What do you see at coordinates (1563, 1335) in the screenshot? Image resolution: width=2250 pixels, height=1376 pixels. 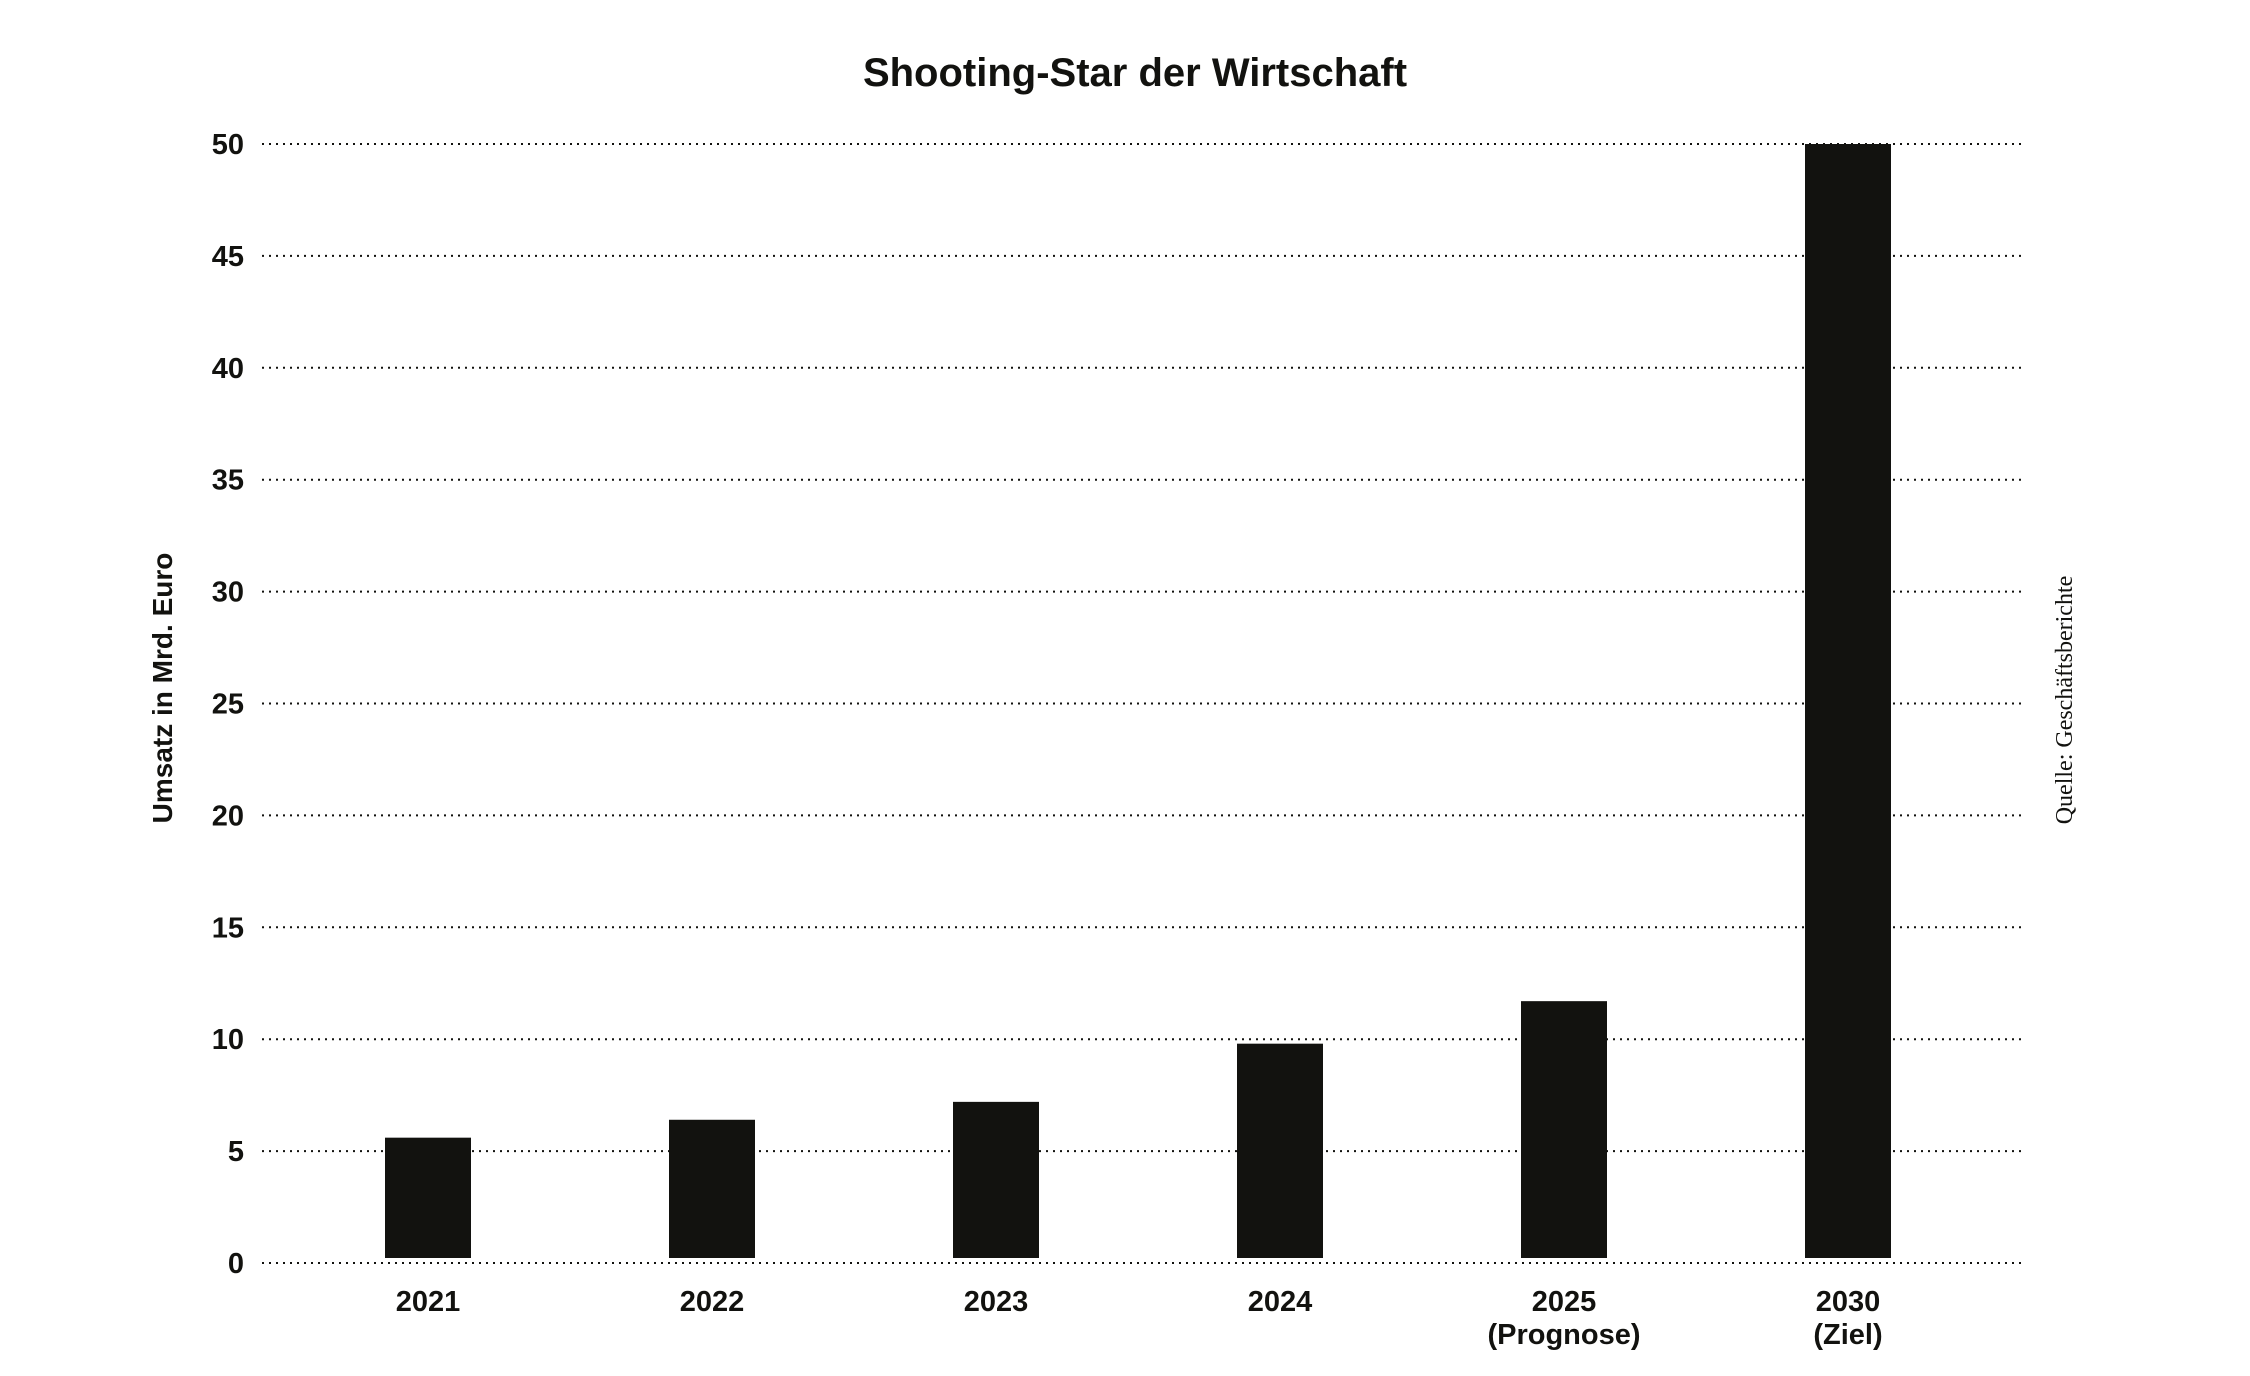 I see `x-tick-sublabel: (Prognose)` at bounding box center [1563, 1335].